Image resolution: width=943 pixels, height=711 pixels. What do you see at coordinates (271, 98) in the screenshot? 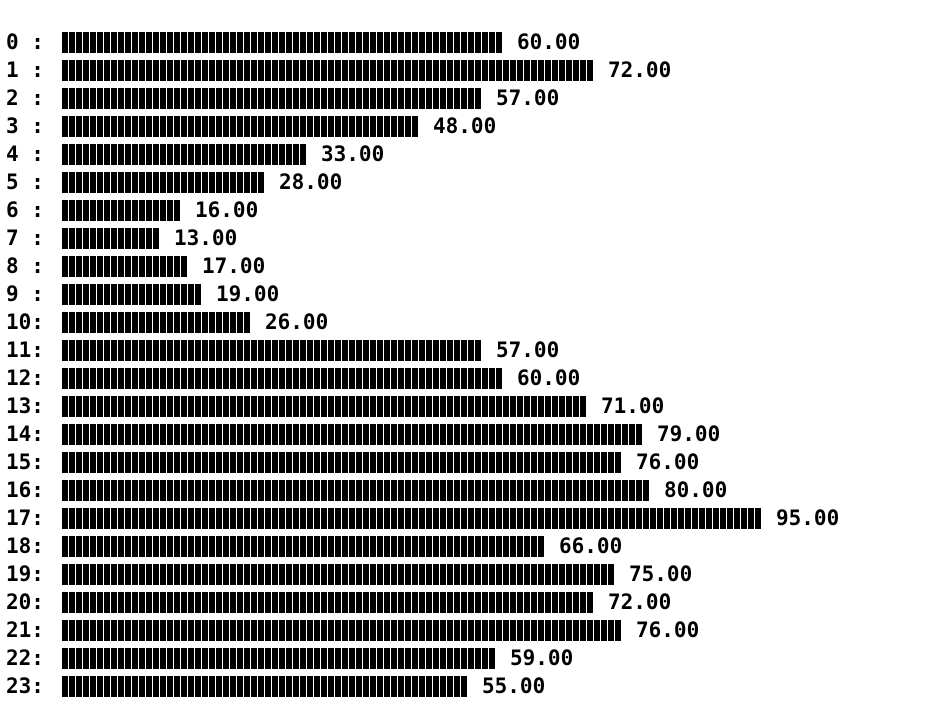
I see `bar` at bounding box center [271, 98].